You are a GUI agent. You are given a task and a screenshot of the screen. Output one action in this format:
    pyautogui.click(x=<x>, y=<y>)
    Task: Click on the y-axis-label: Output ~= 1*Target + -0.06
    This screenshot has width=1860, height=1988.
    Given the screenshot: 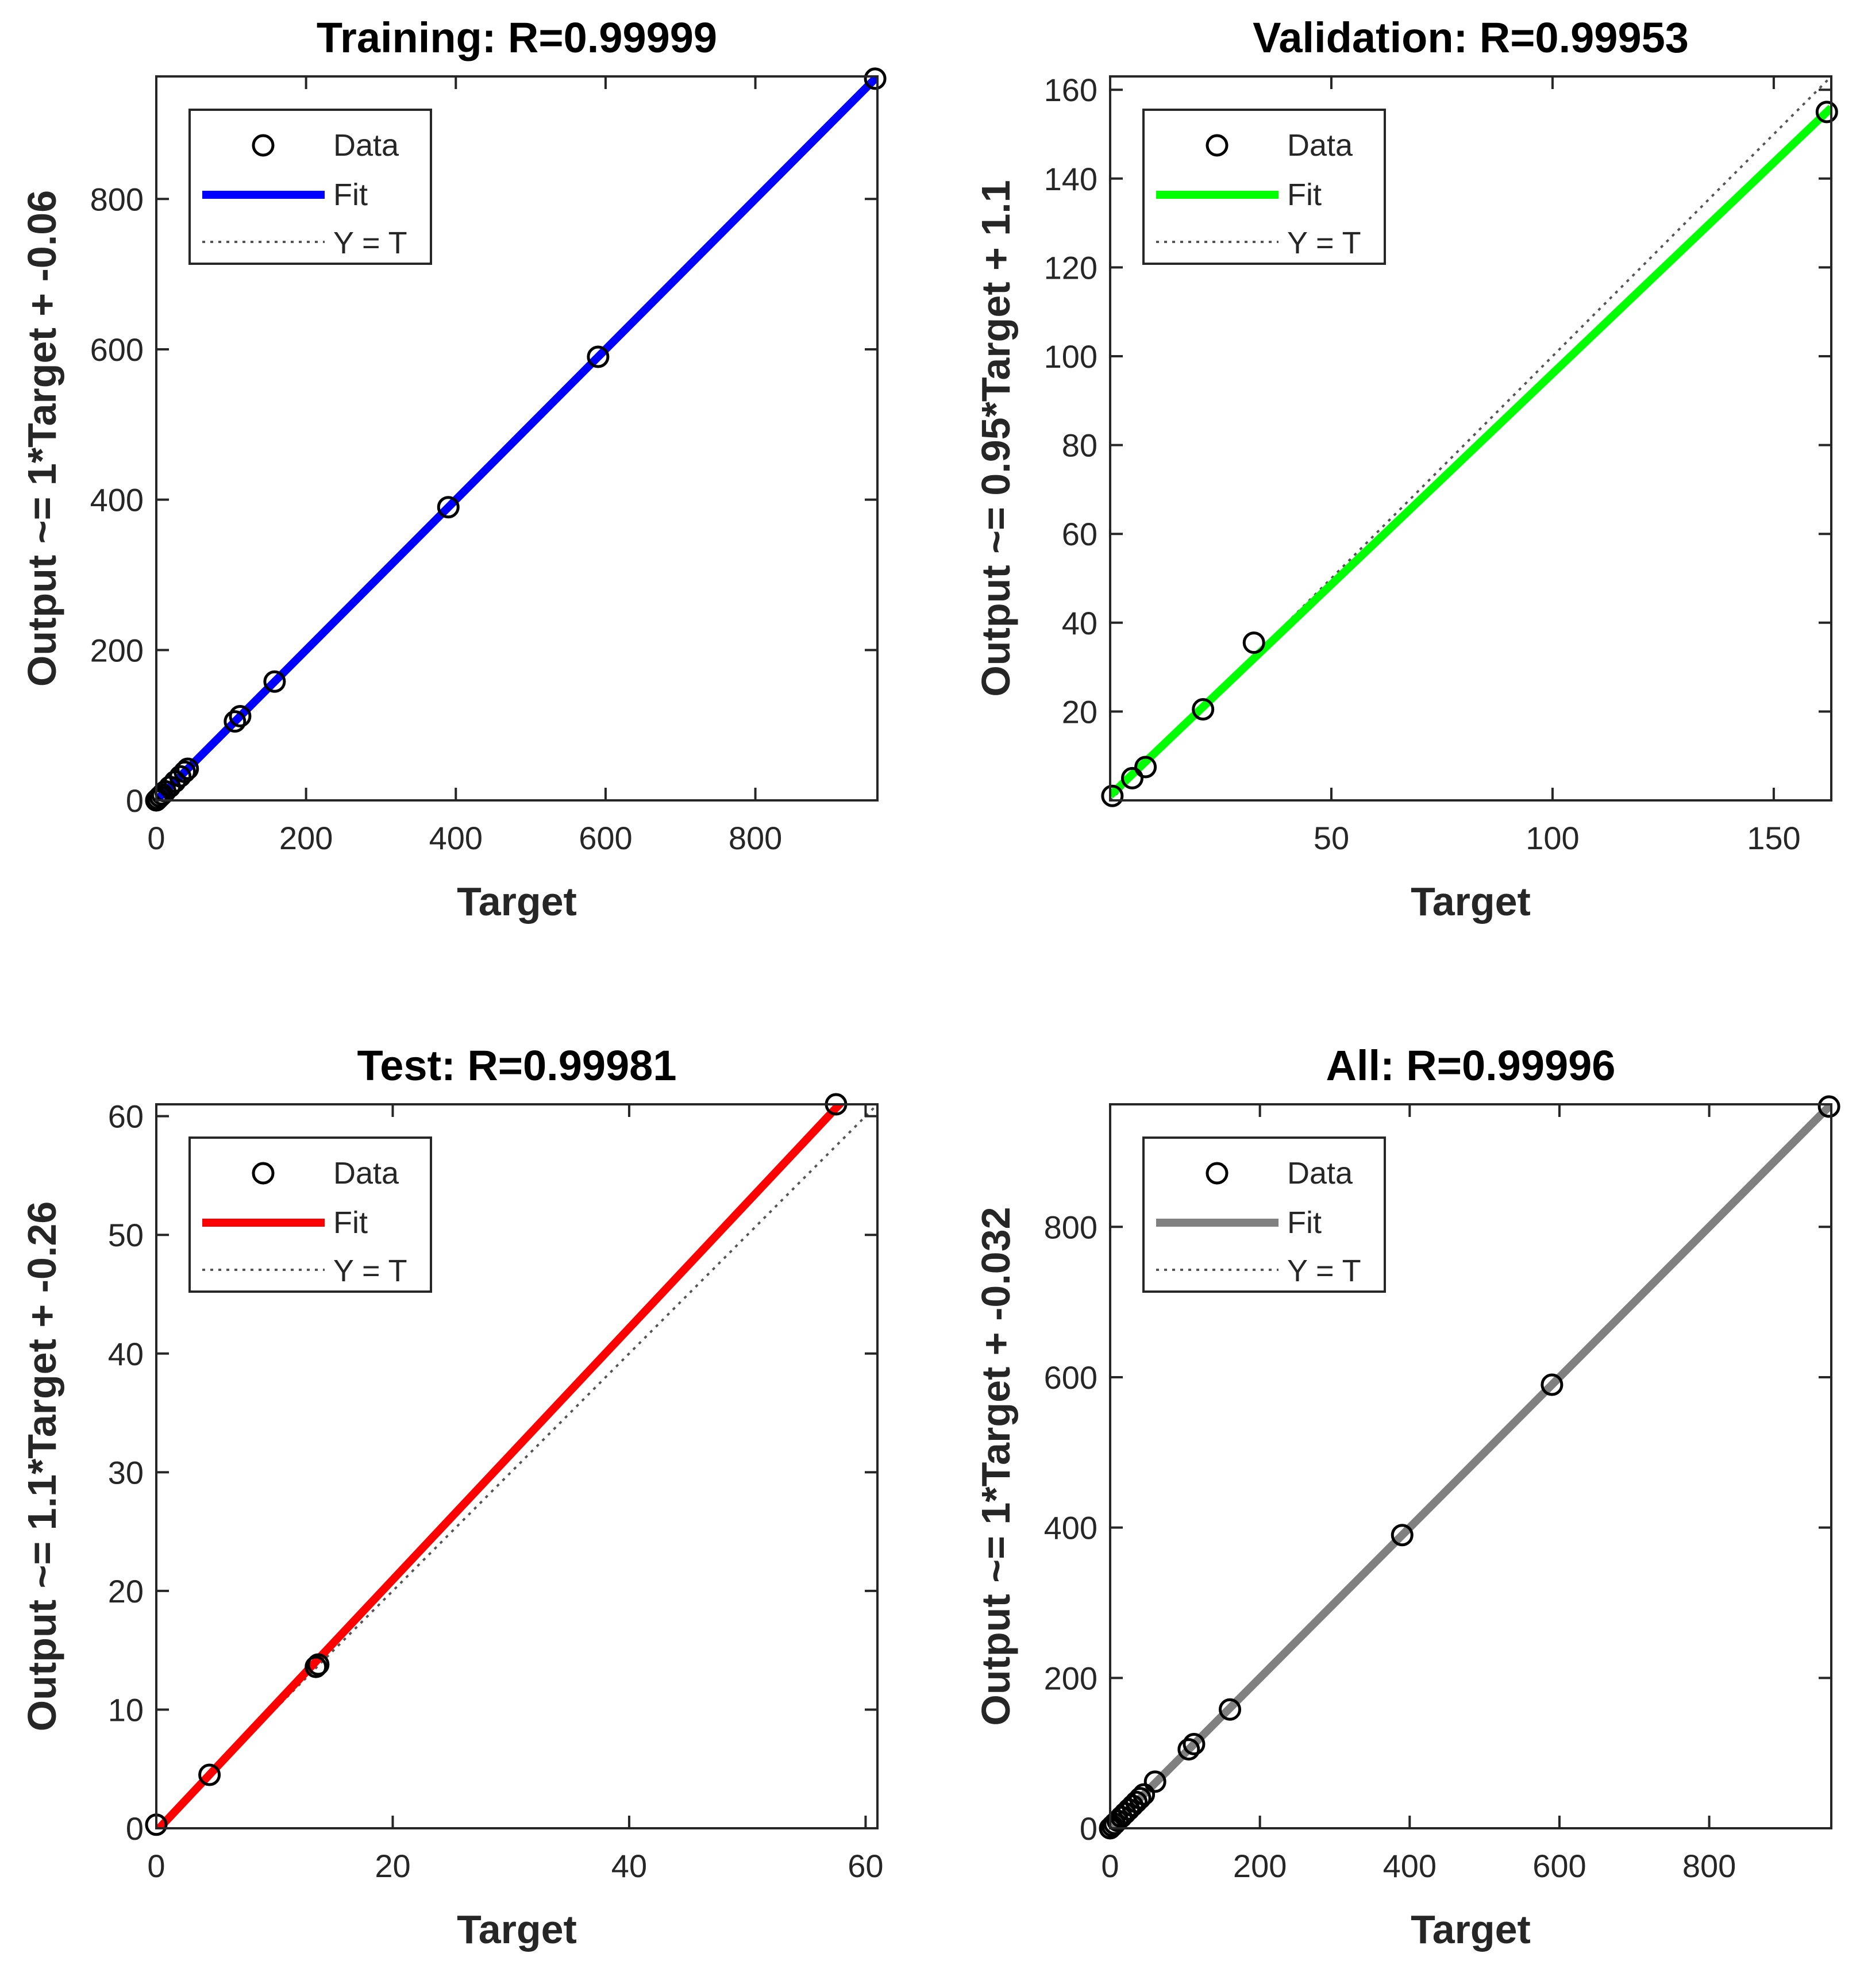 What is the action you would take?
    pyautogui.click(x=42, y=438)
    